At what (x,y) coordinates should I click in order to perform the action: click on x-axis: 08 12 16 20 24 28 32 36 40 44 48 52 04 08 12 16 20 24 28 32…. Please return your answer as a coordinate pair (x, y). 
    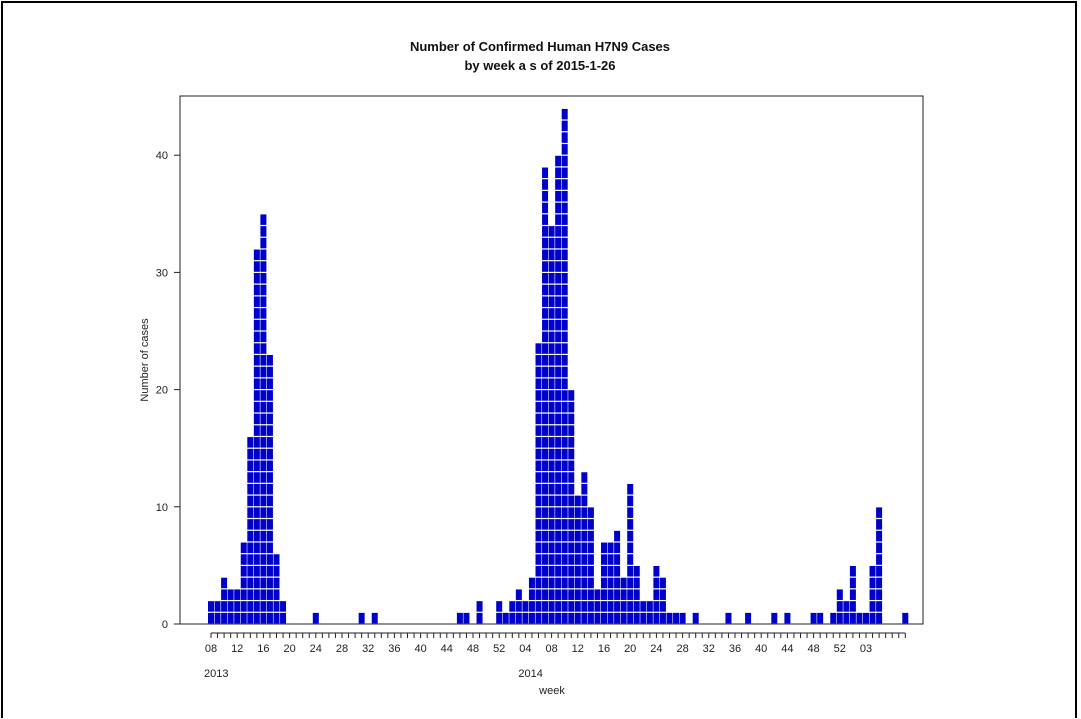
    Looking at the image, I should click on (555, 656).